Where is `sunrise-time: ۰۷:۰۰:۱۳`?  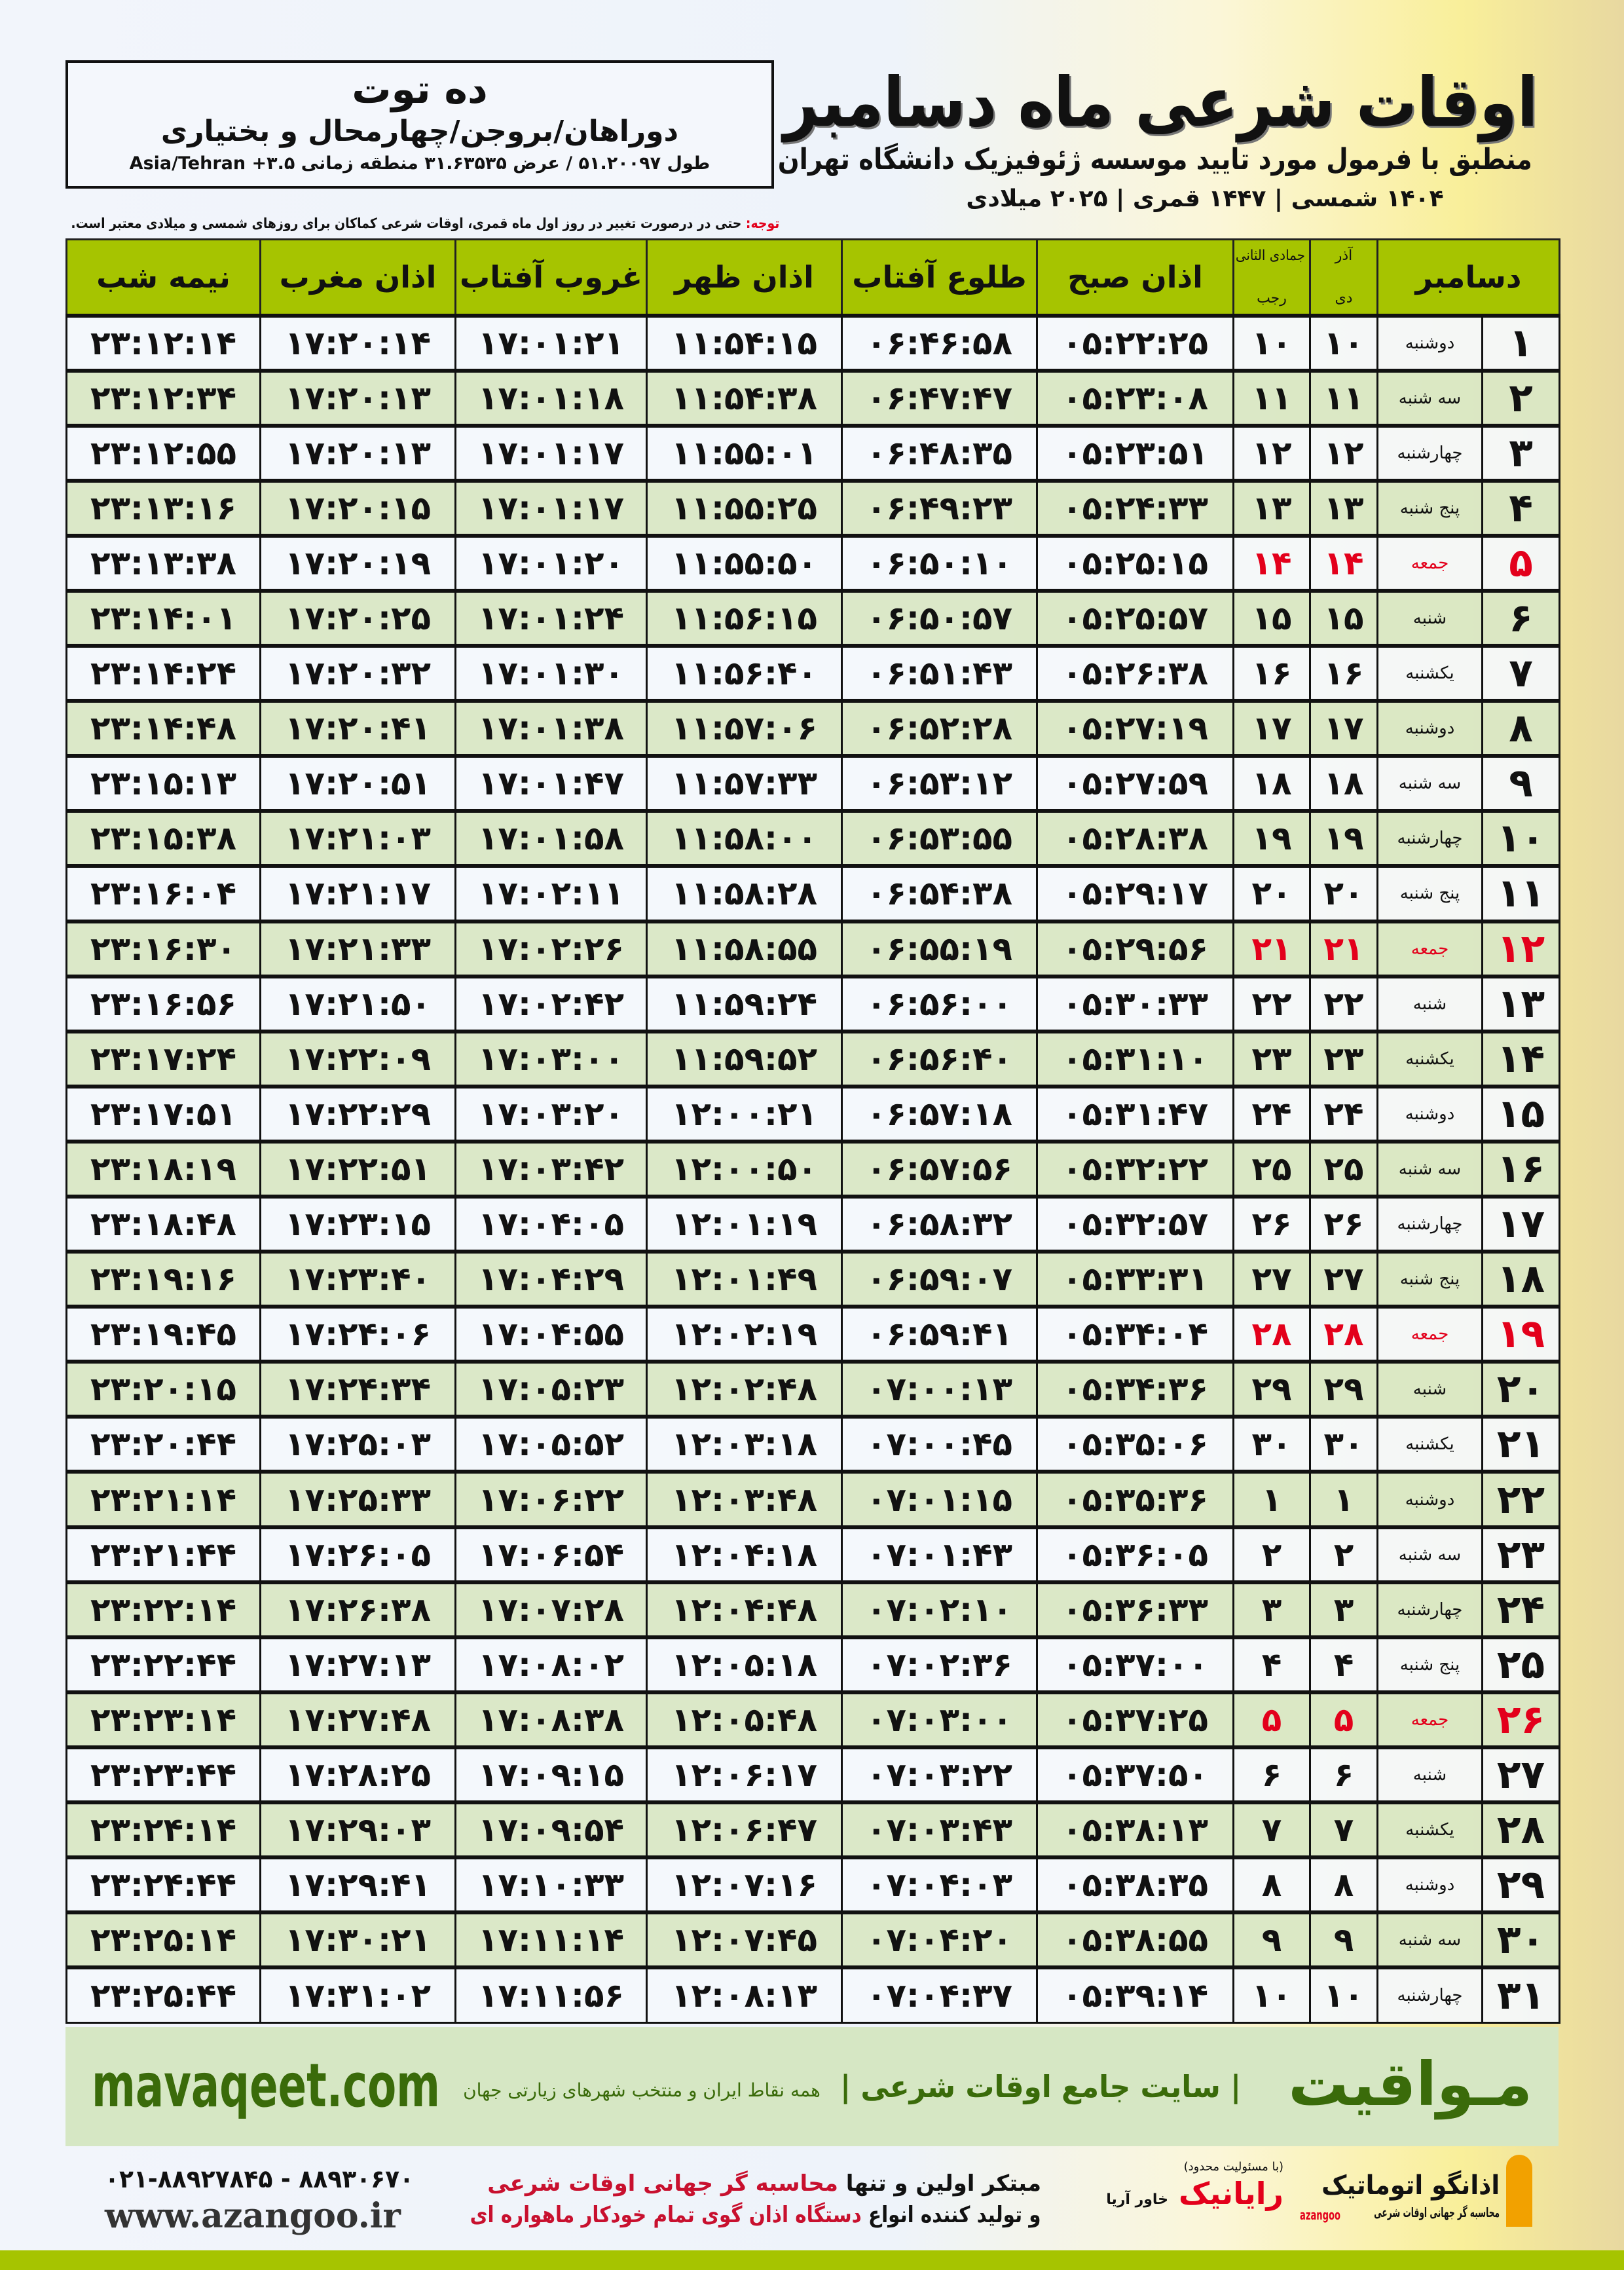 sunrise-time: ۰۷:۰۰:۱۳ is located at coordinates (939, 1389).